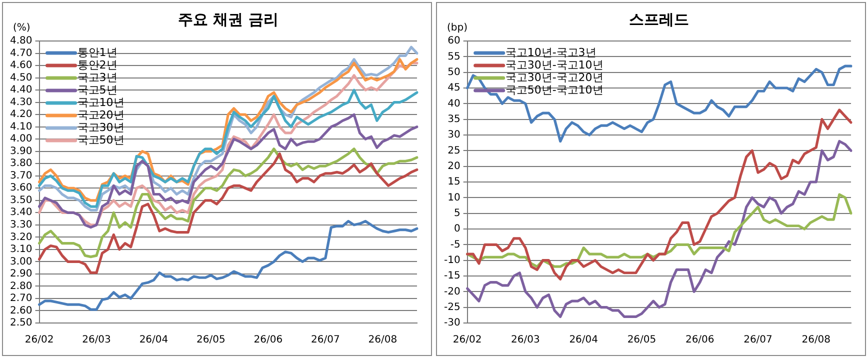  Describe the element at coordinates (21, 78) in the screenshot. I see `y-tick-label: 4.50` at that location.